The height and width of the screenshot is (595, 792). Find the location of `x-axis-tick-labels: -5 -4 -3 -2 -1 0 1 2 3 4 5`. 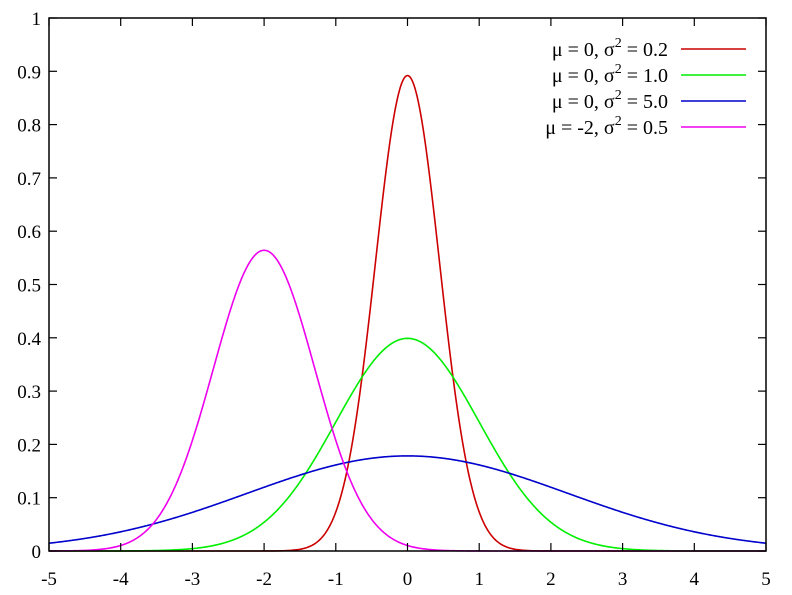

x-axis-tick-labels: -5 -4 -3 -2 -1 0 1 2 3 4 5 is located at coordinates (406, 579).